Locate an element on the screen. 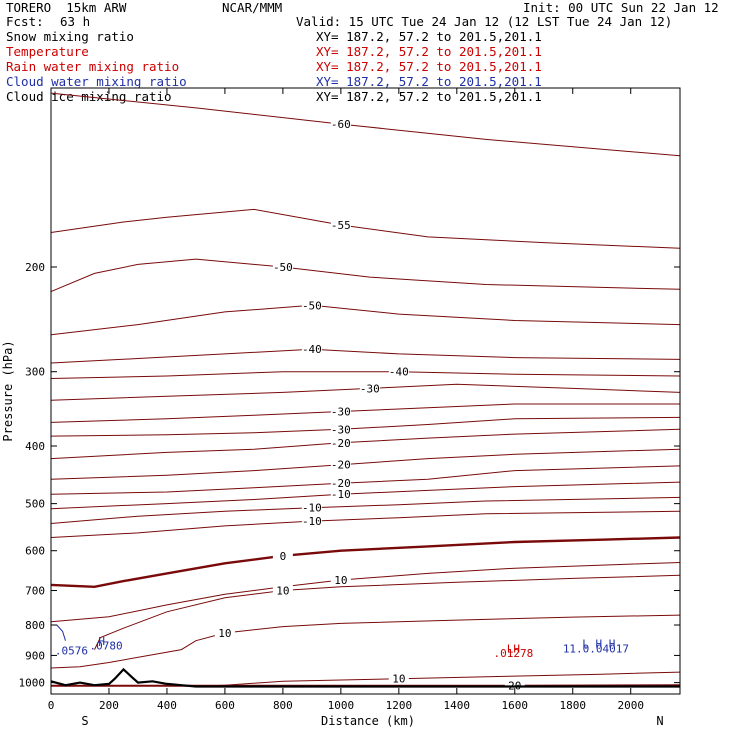 The height and width of the screenshot is (740, 740). x-tick-label: 400 is located at coordinates (167, 705).